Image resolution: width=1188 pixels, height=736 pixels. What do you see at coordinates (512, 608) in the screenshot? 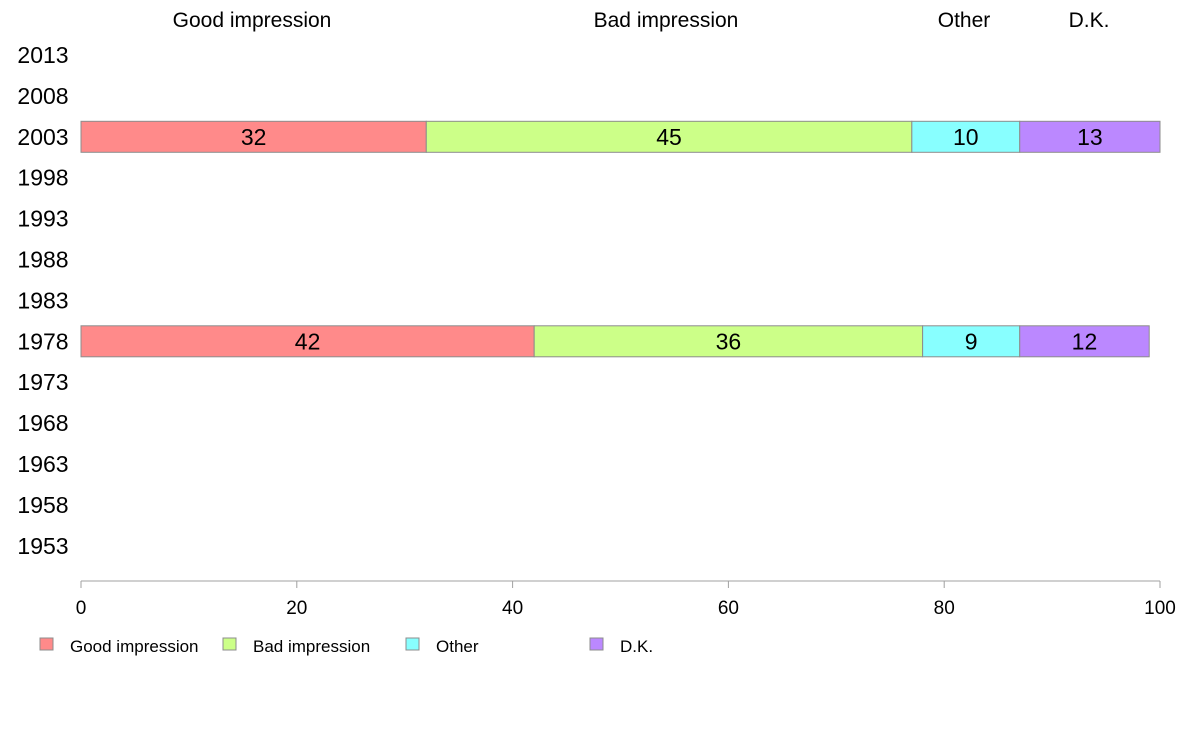
I see `x-tick-label-40: 40` at bounding box center [512, 608].